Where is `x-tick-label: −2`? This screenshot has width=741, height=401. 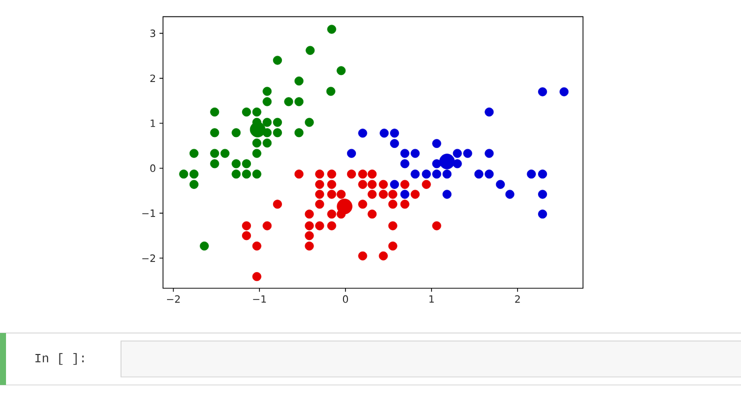 x-tick-label: −2 is located at coordinates (173, 299).